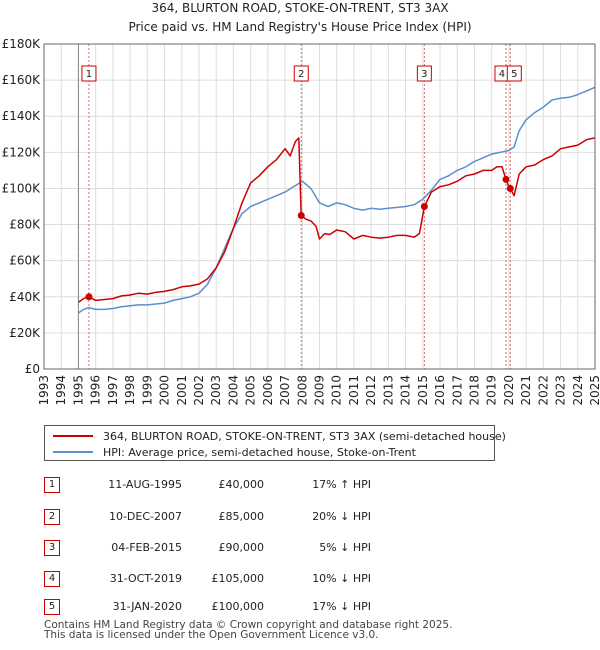 The width and height of the screenshot is (600, 650). Describe the element at coordinates (113, 390) in the screenshot. I see `x-tick-label: 1997` at that location.